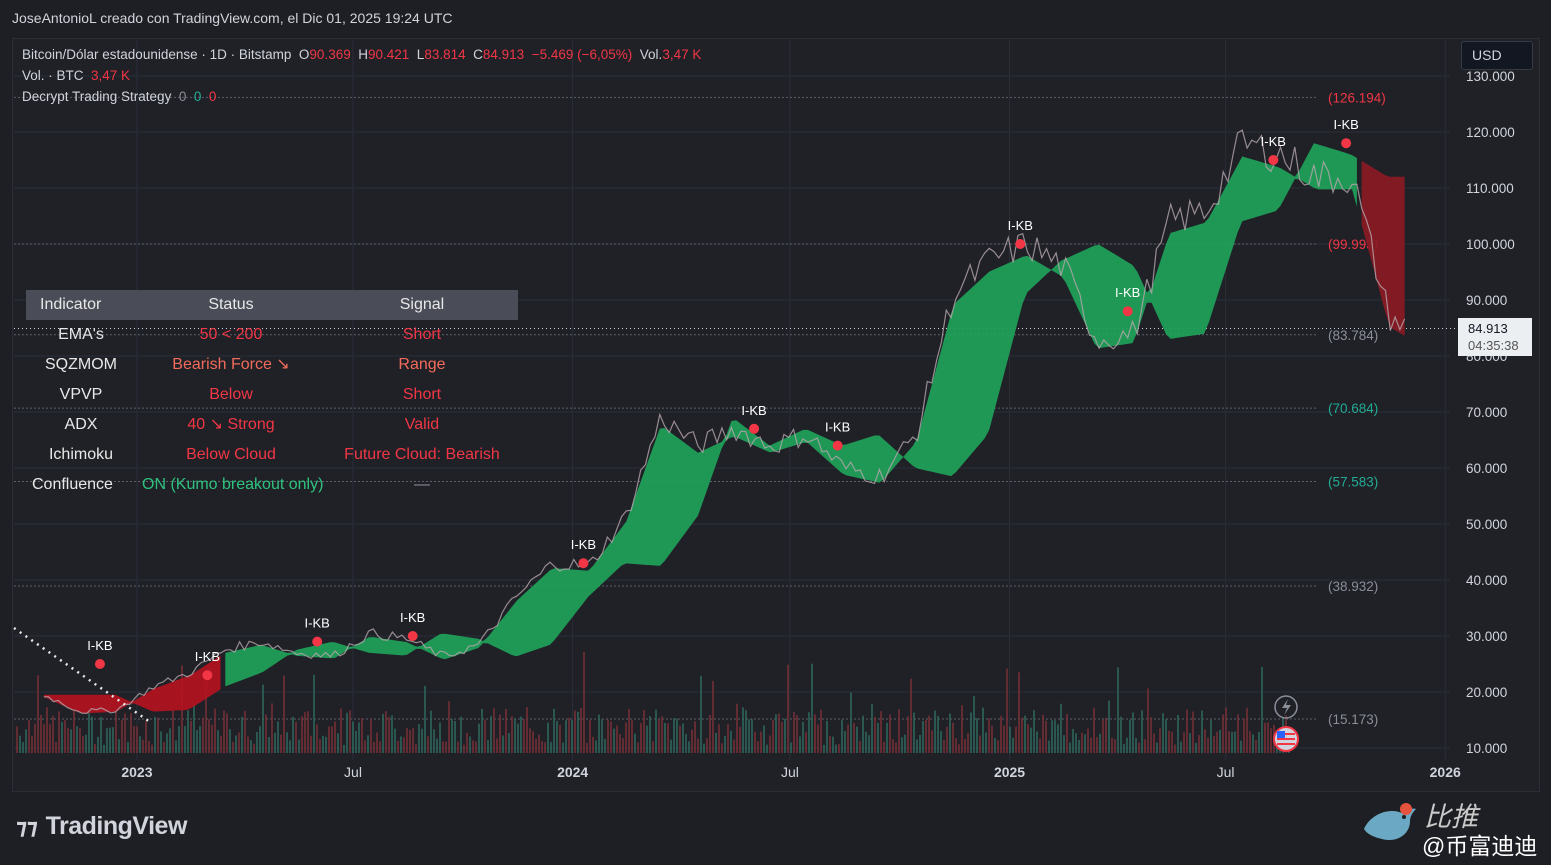  I want to click on tradingview-mark-icon: ⁊⁊, so click(27, 826).